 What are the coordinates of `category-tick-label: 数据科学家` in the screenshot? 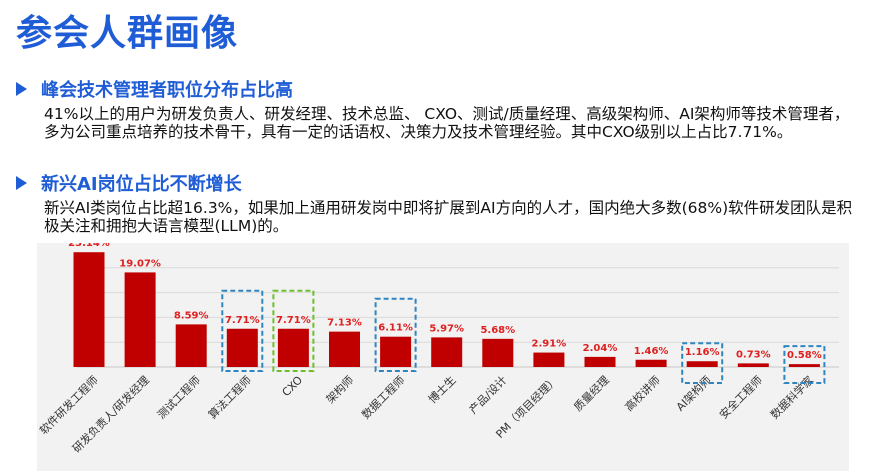 It's located at (791, 397).